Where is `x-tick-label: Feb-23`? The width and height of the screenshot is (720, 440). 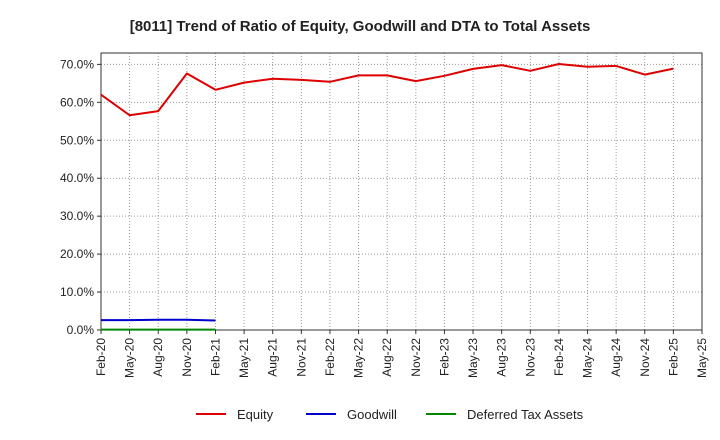
x-tick-label: Feb-23 is located at coordinates (444, 357).